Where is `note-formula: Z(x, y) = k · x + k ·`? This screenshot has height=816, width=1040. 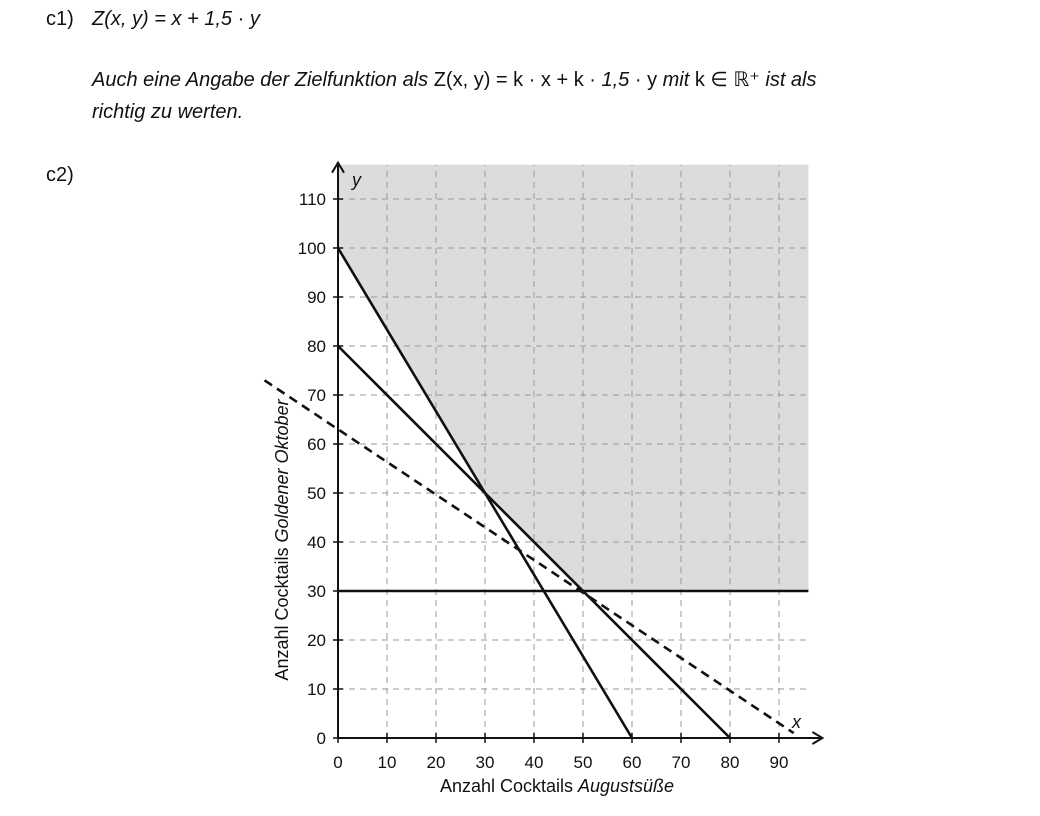 note-formula: Z(x, y) = k · x + k · is located at coordinates (517, 80).